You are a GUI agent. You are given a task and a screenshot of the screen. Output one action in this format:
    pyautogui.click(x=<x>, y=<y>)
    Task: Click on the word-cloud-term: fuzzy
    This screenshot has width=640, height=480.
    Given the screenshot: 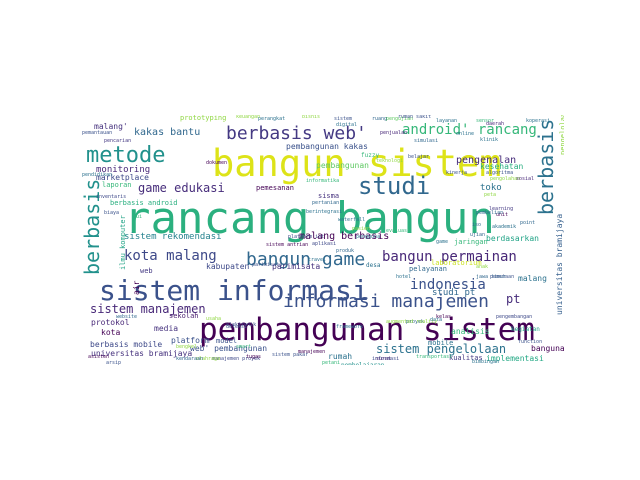 What is the action you would take?
    pyautogui.click(x=370, y=155)
    